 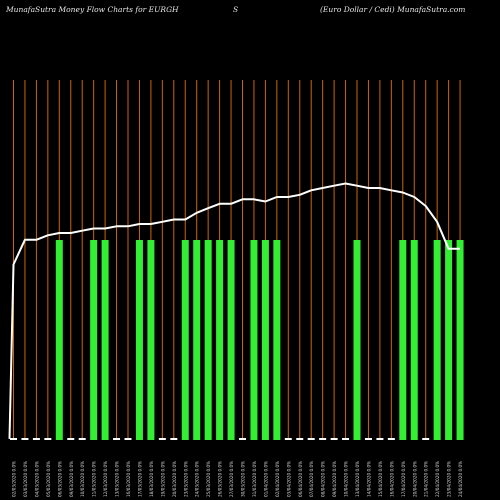 What do you see at coordinates (139, 479) in the screenshot?
I see `x-tick-label: 17/03/2020 0.0%` at bounding box center [139, 479].